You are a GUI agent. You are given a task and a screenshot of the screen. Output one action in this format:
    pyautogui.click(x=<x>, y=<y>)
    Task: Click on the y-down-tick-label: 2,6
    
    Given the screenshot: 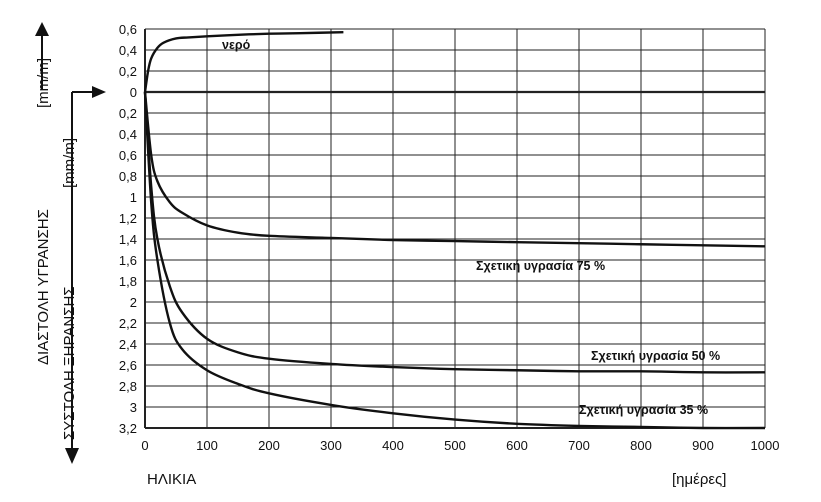 What is the action you would take?
    pyautogui.click(x=128, y=365)
    